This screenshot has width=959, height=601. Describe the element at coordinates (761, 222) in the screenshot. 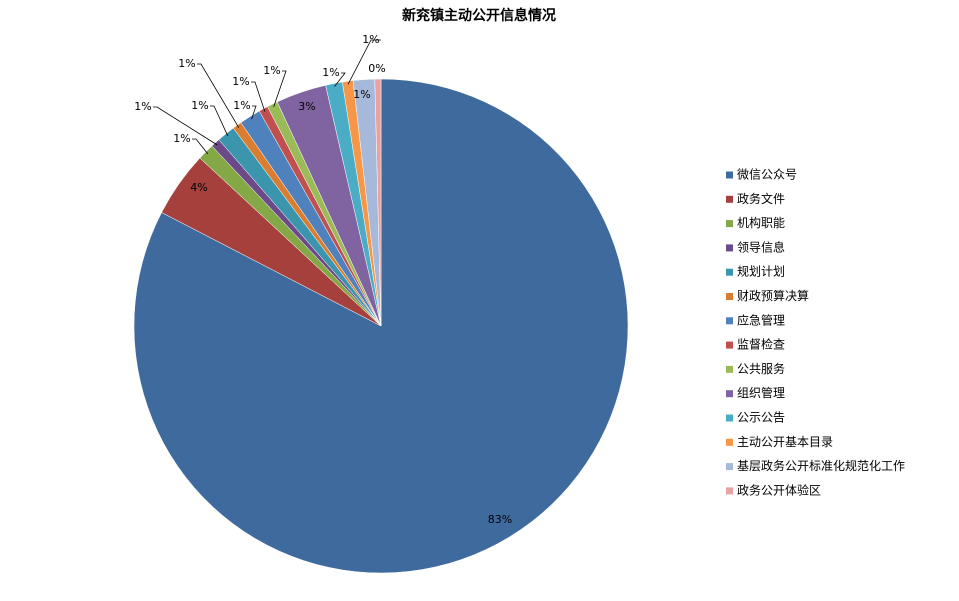

I see `legend-label: 机构职能` at that location.